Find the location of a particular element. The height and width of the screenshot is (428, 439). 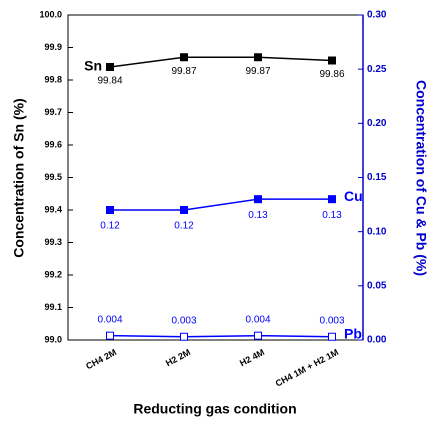

y-tick-label: 99.7 is located at coordinates (53, 112).